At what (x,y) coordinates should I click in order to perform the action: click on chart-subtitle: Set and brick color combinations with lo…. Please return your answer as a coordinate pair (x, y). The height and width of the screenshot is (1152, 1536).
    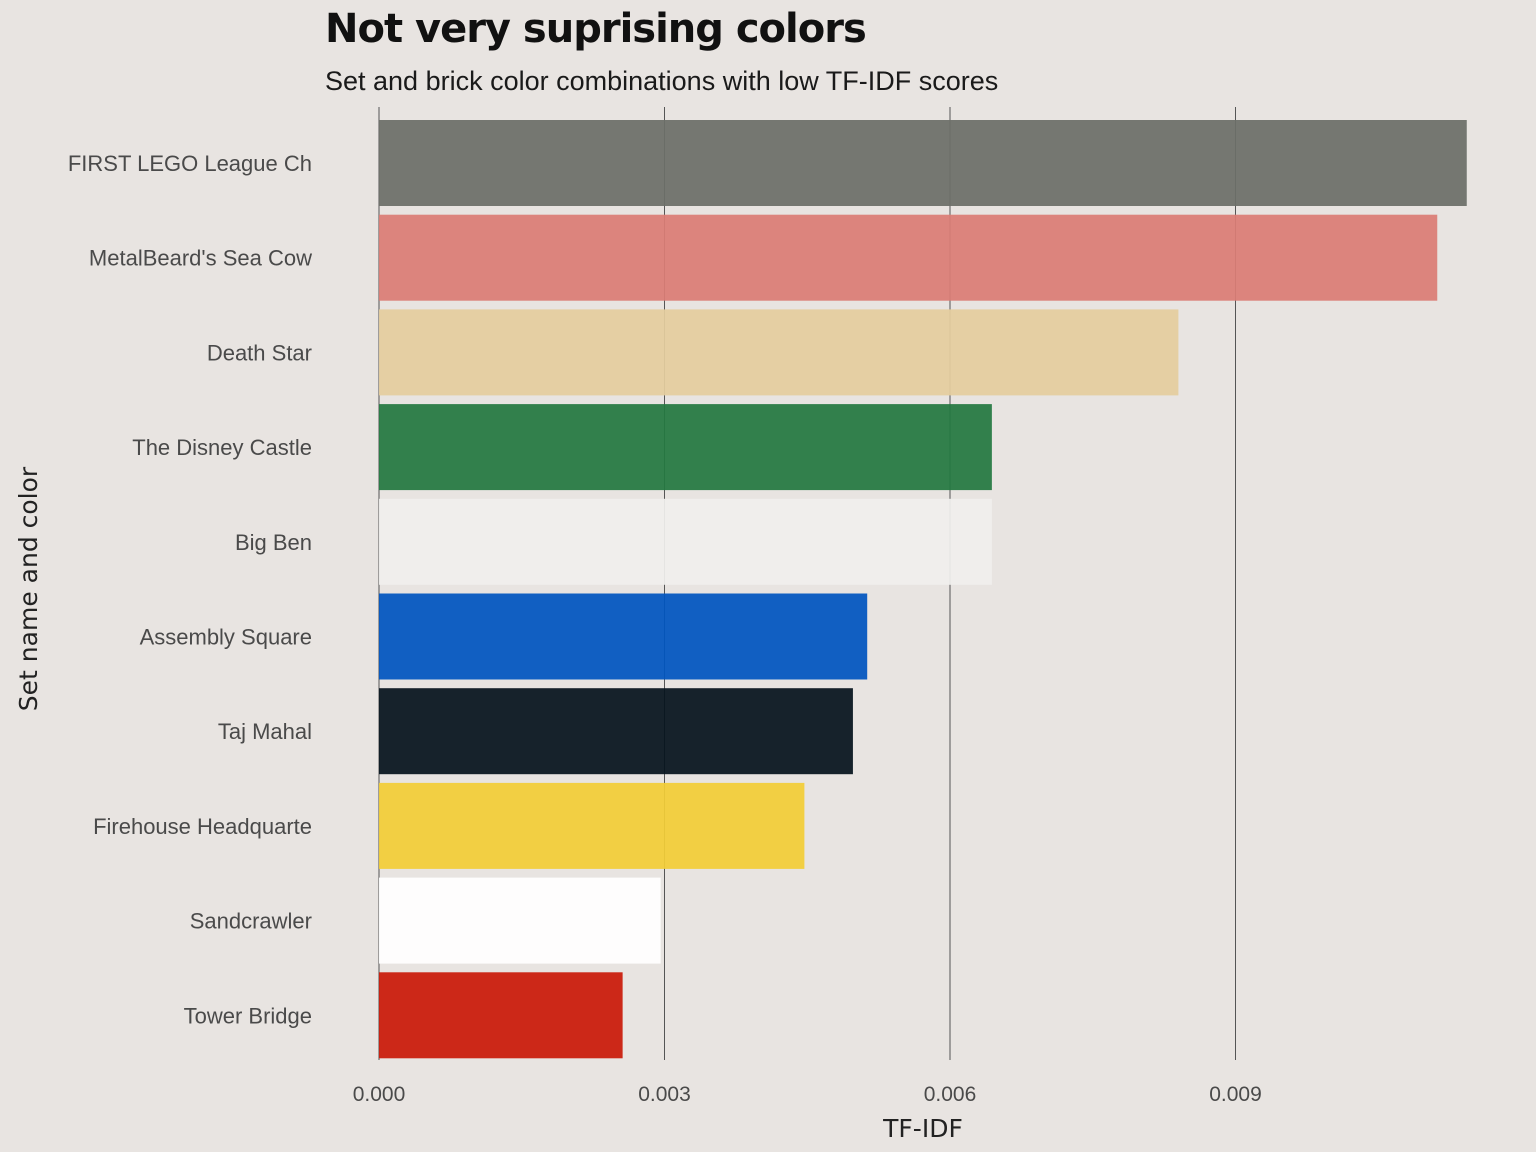
    Looking at the image, I should click on (662, 81).